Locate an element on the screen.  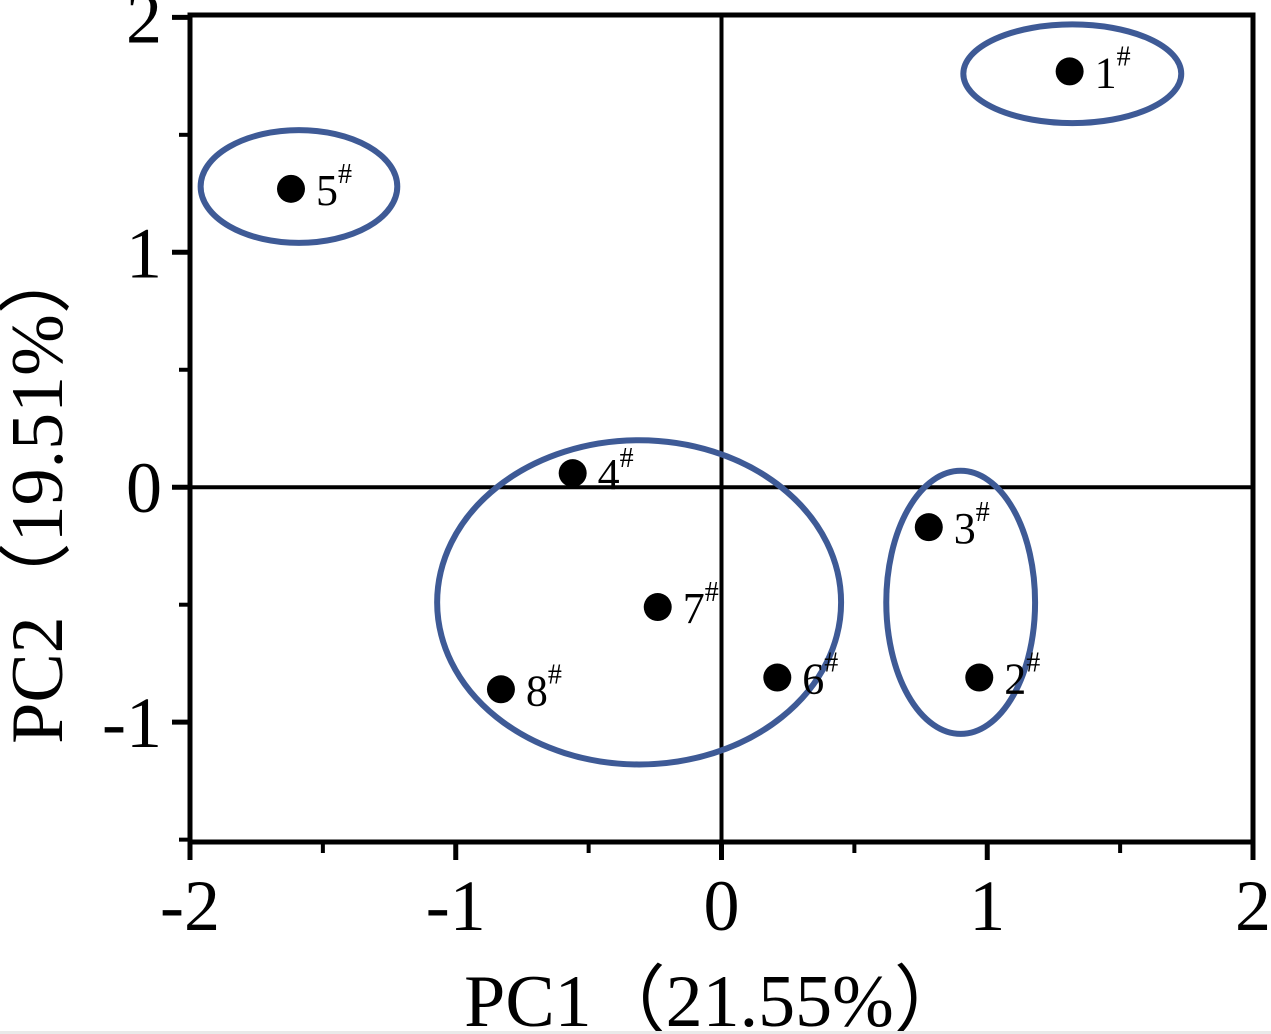
point-label-4: 4# is located at coordinates (616, 471).